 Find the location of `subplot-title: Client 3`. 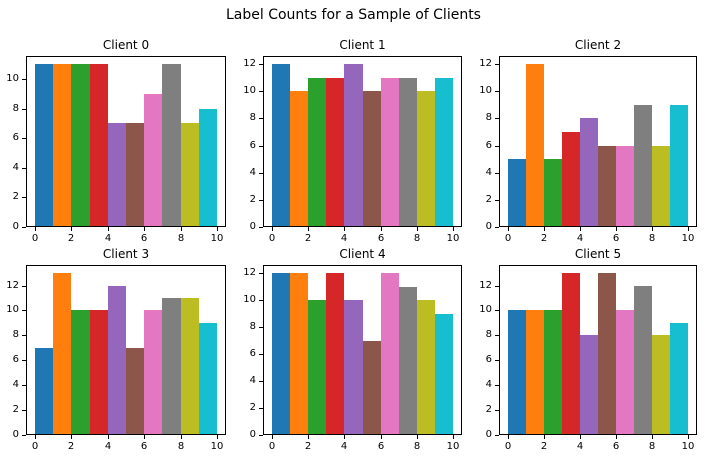

subplot-title: Client 3 is located at coordinates (126, 254).